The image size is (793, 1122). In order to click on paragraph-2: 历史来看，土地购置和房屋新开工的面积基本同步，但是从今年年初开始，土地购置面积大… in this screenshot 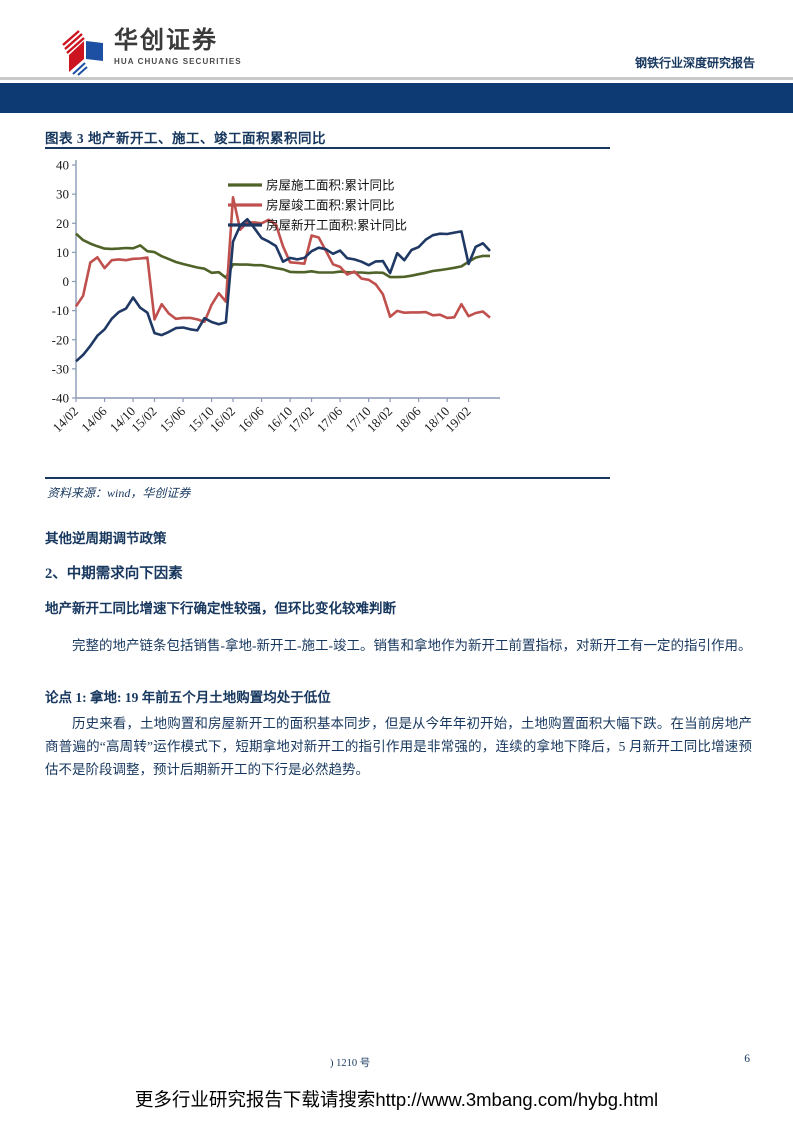, I will do `click(398, 746)`.